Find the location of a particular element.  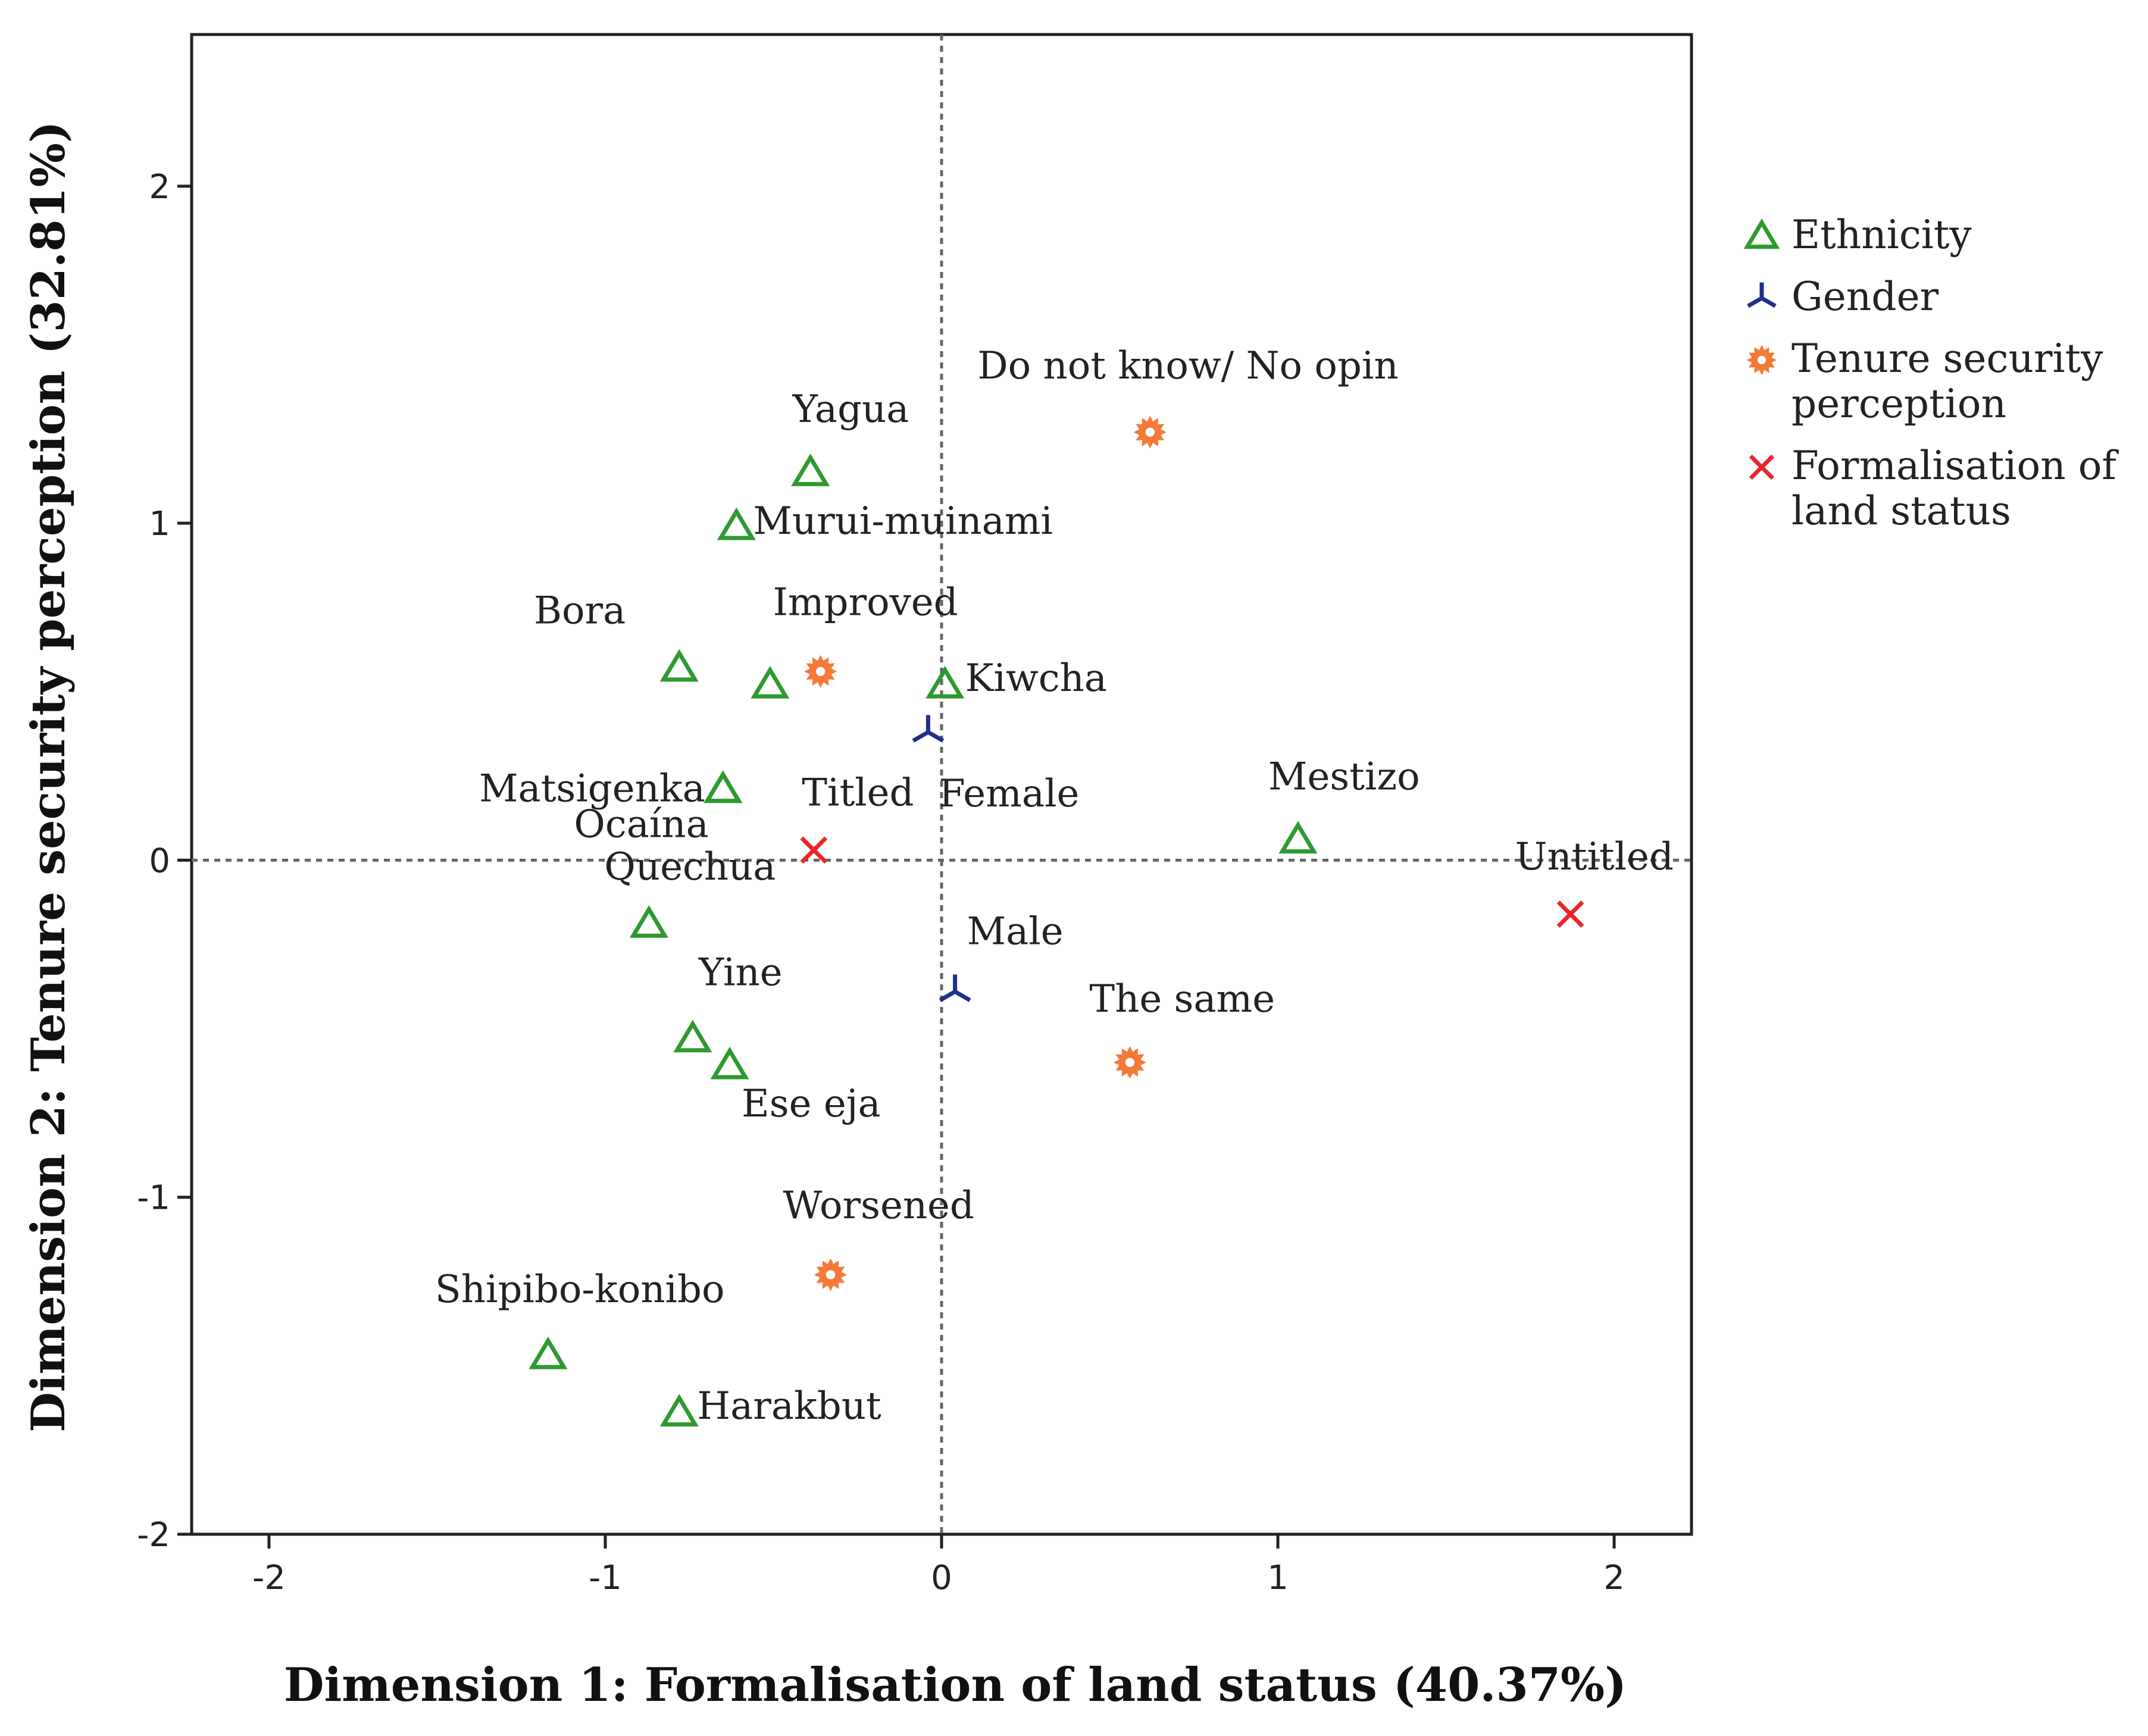

point-label: The same is located at coordinates (1182, 999).